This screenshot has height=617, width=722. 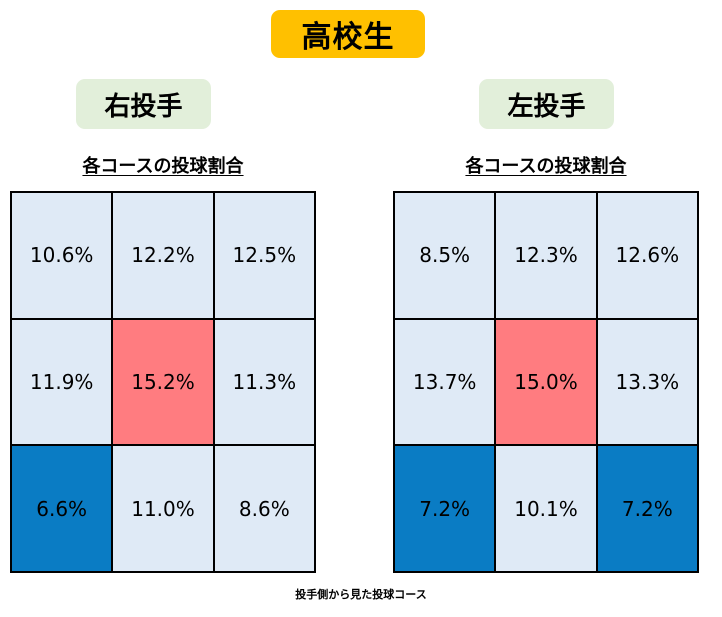 I want to click on heatmap-cell: 11.9%, so click(x=62, y=382).